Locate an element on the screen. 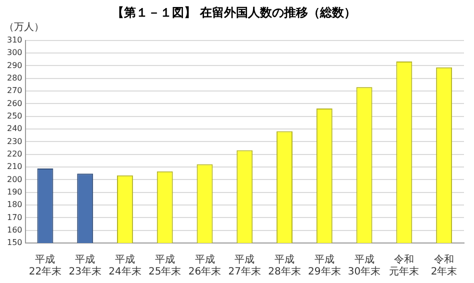  y-tick-label: 230 is located at coordinates (14, 141).